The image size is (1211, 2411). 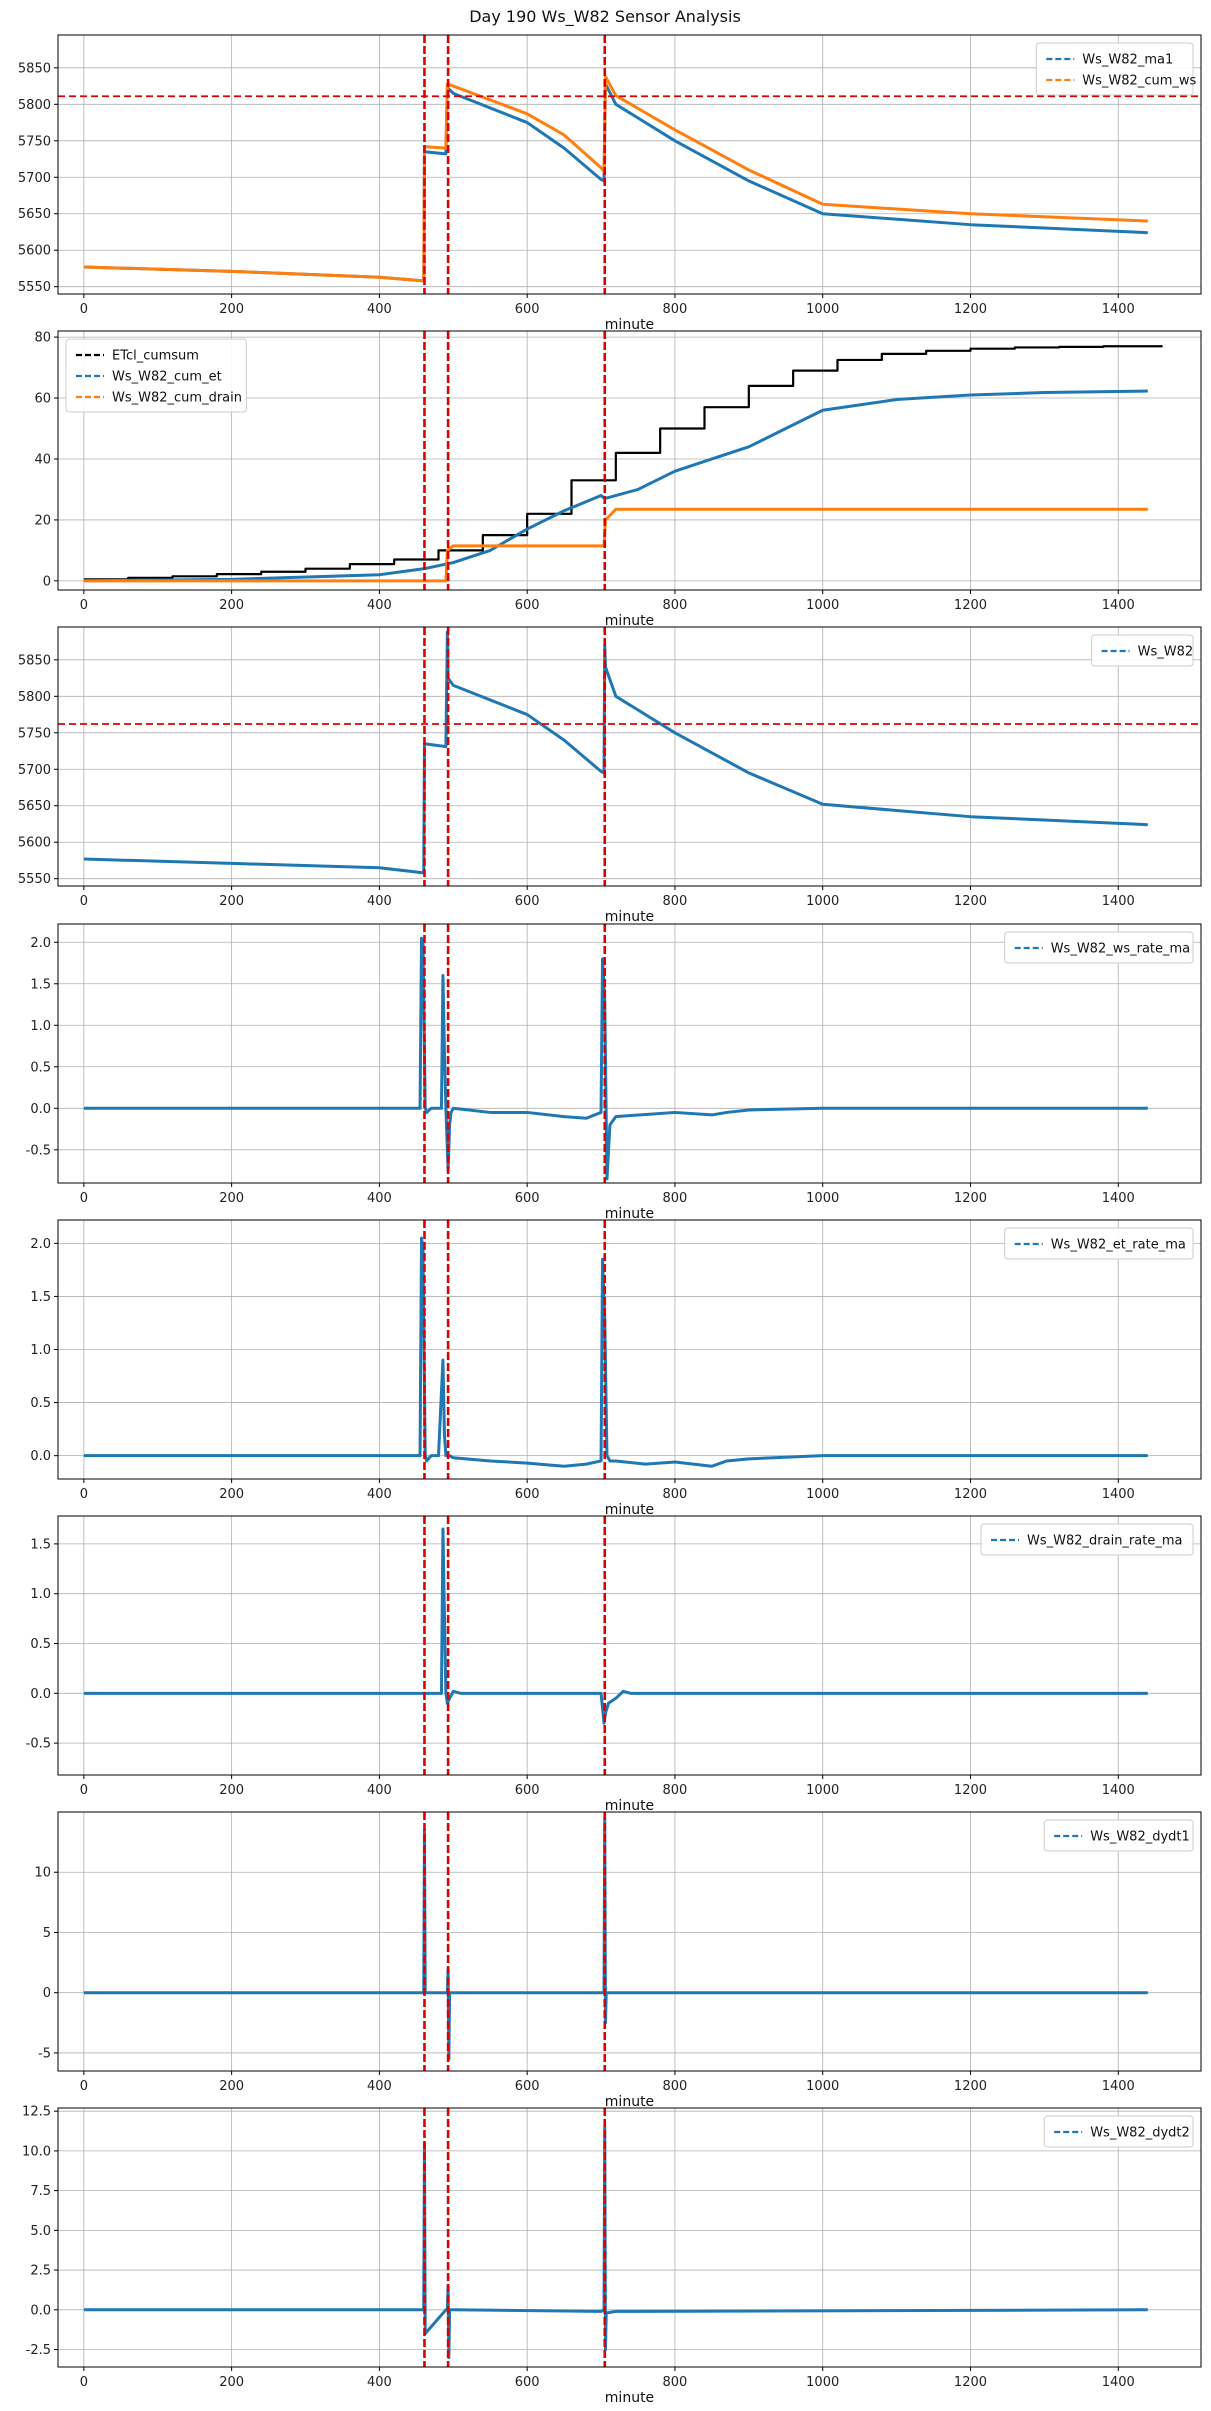 What do you see at coordinates (40, 2191) in the screenshot?
I see `y-tick-label: 7.5` at bounding box center [40, 2191].